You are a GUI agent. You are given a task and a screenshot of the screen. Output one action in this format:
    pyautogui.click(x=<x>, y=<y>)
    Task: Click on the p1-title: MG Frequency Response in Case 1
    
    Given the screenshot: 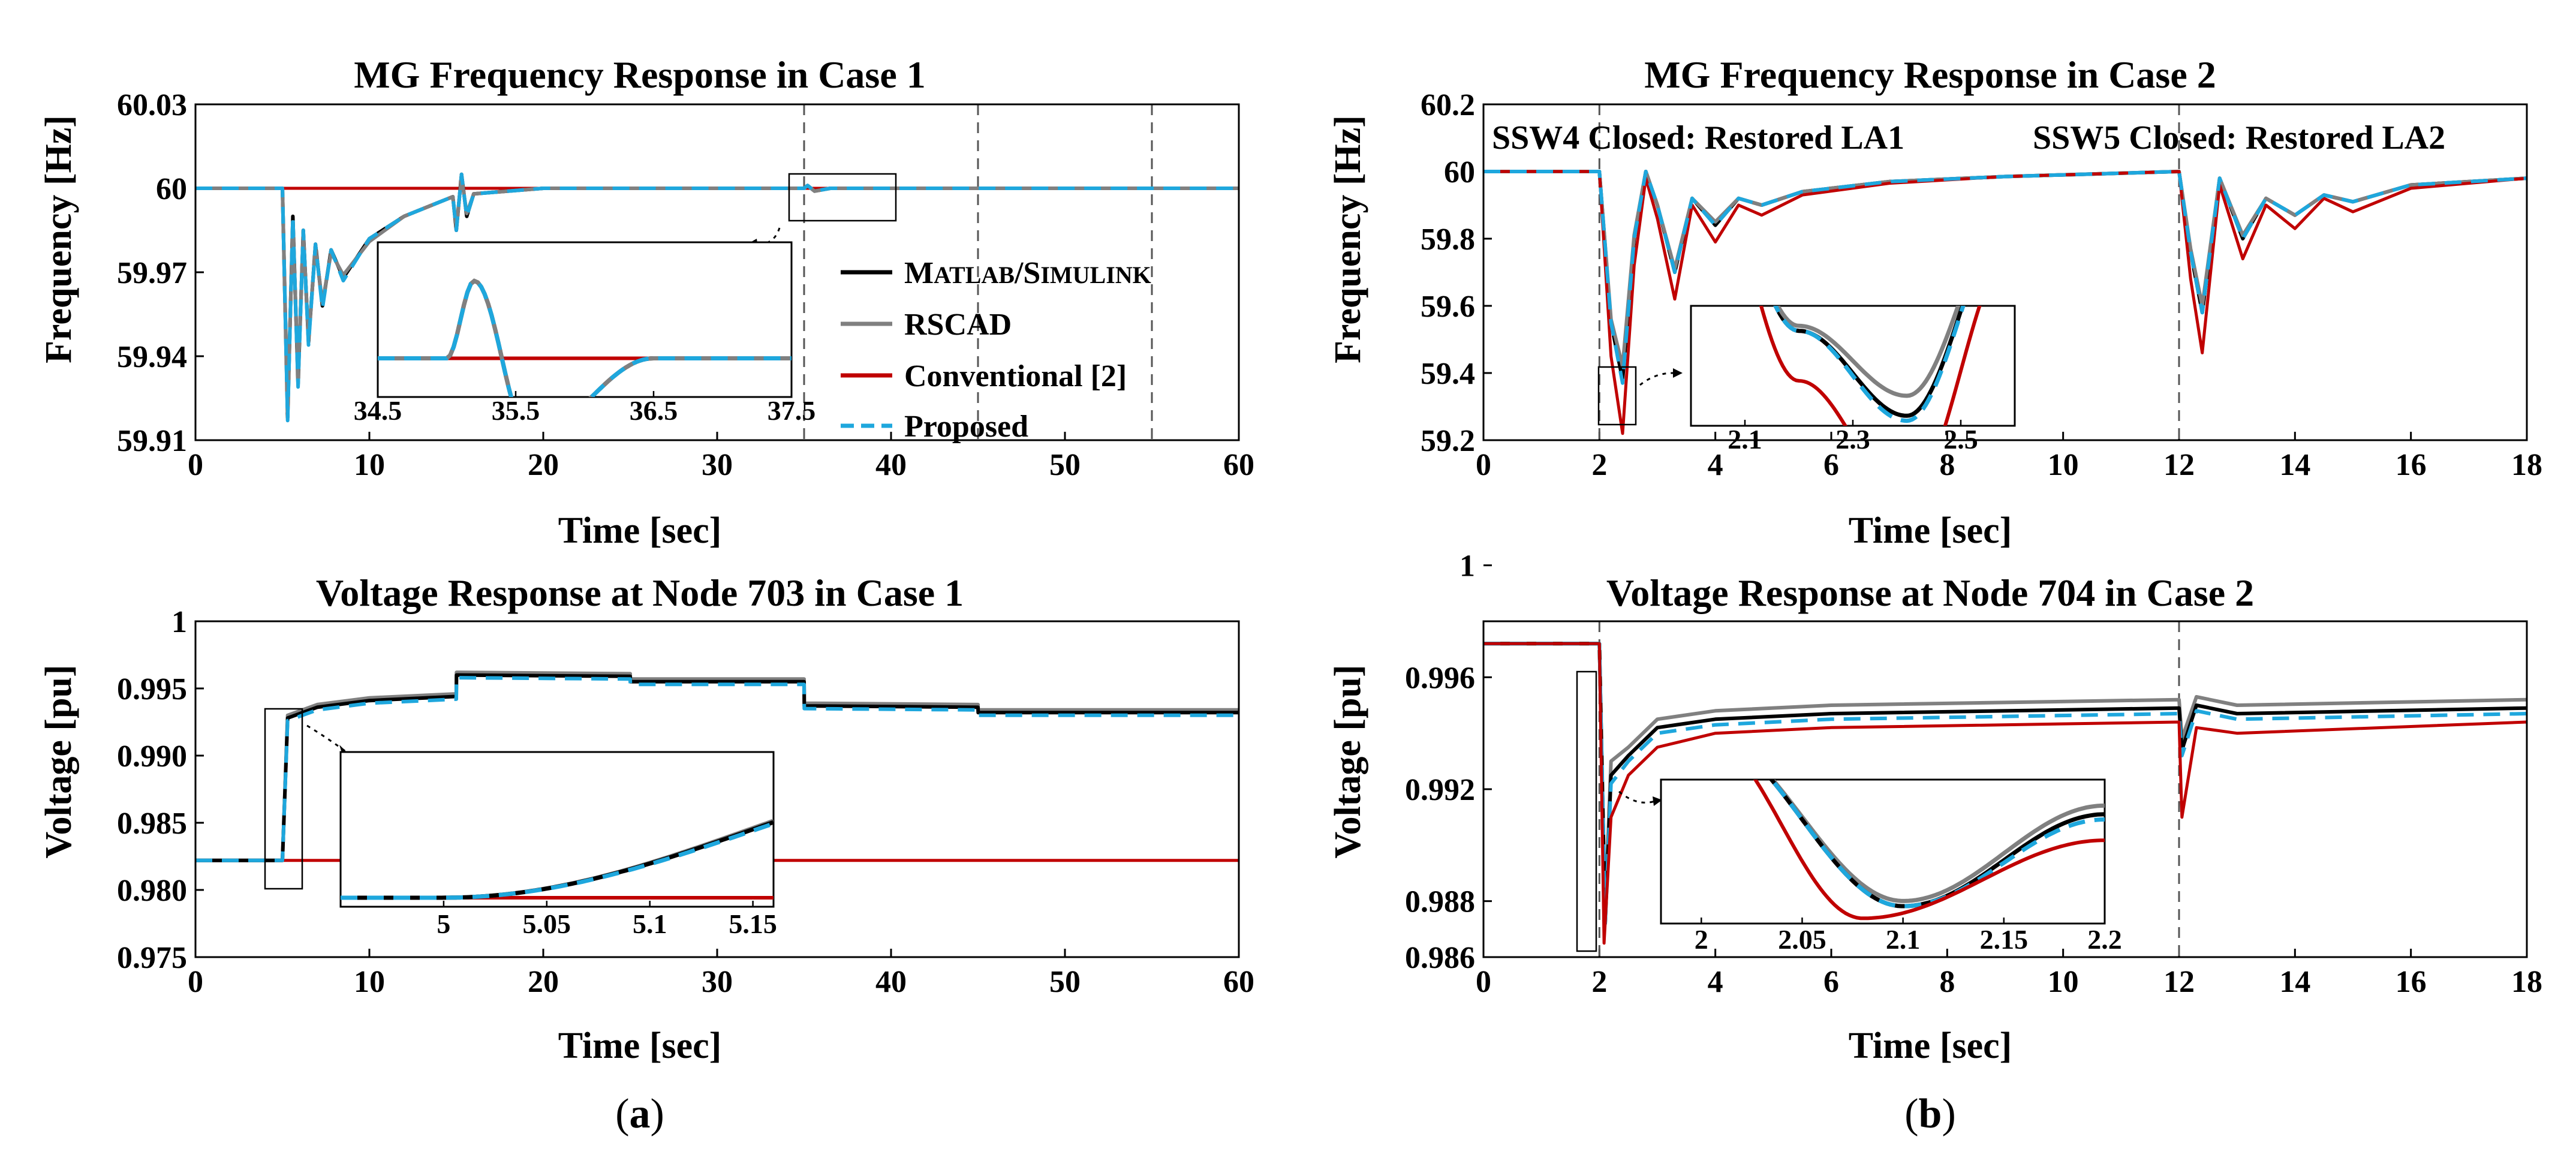 What is the action you would take?
    pyautogui.click(x=640, y=74)
    